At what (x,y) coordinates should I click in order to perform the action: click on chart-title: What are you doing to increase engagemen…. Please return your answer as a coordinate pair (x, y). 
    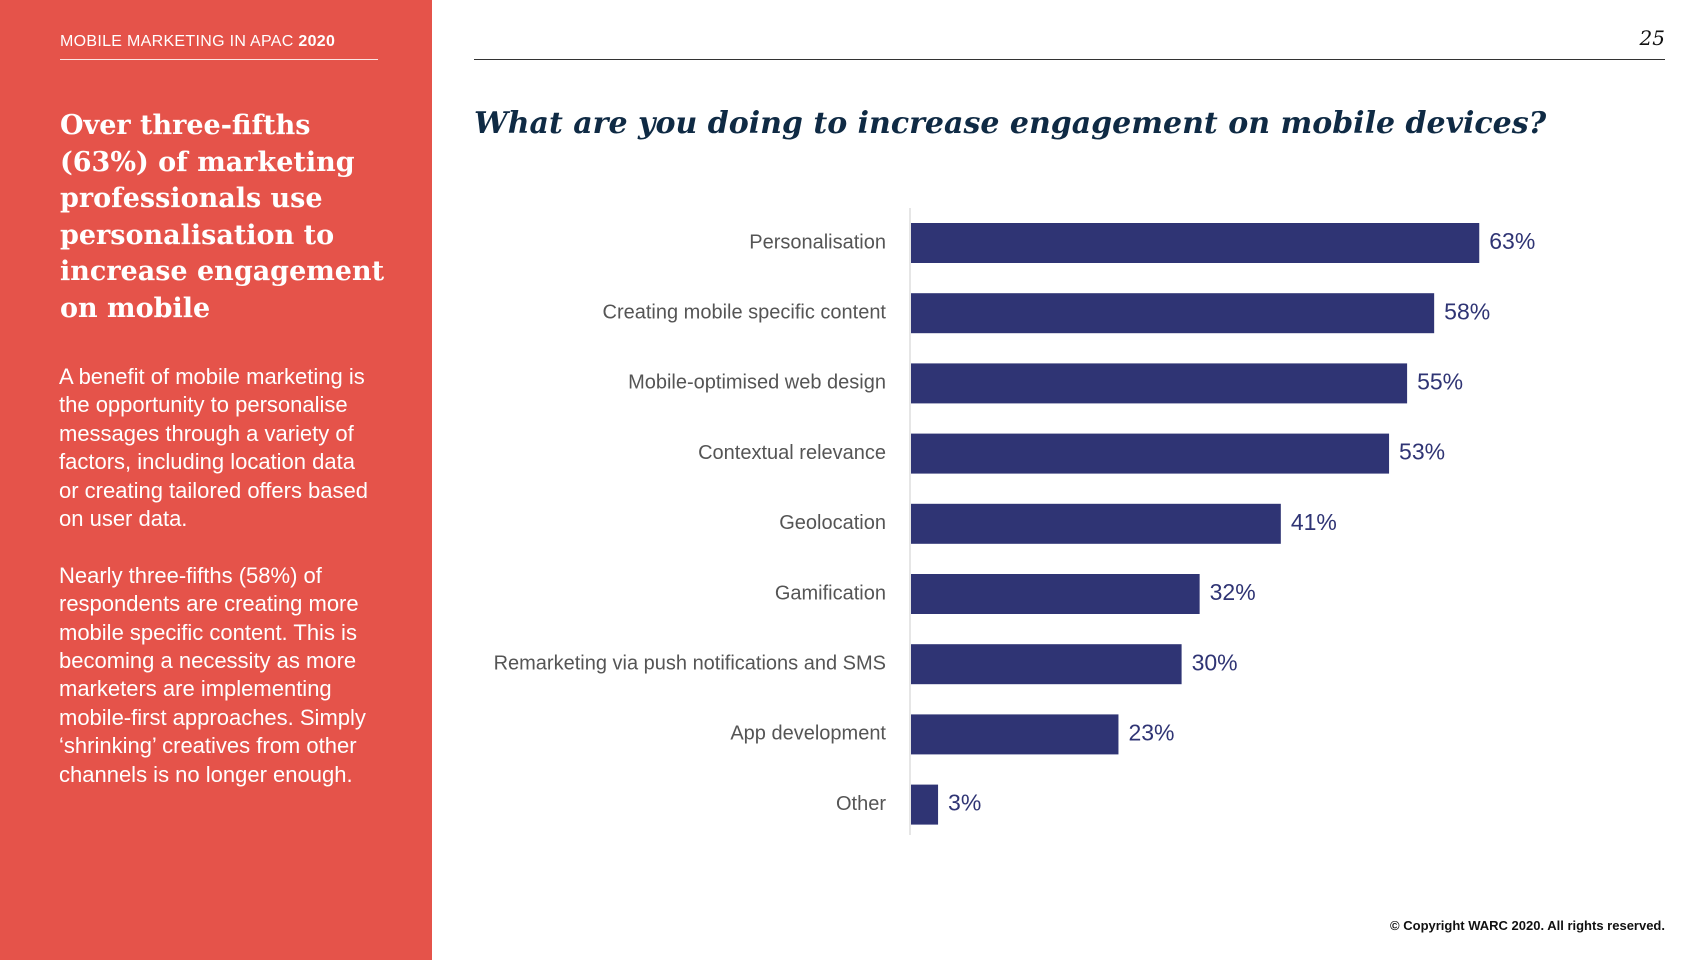
    Looking at the image, I should click on (1010, 123).